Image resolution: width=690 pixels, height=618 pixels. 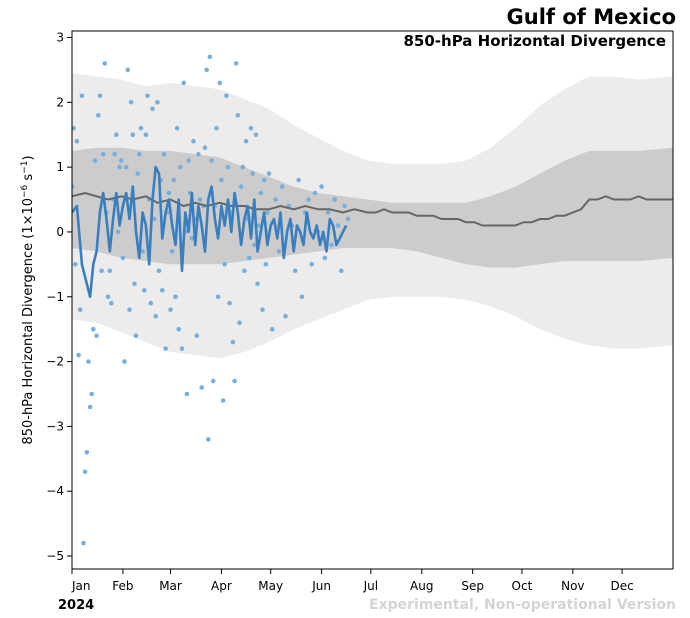 I want to click on x-tick-label: Jul, so click(x=370, y=586).